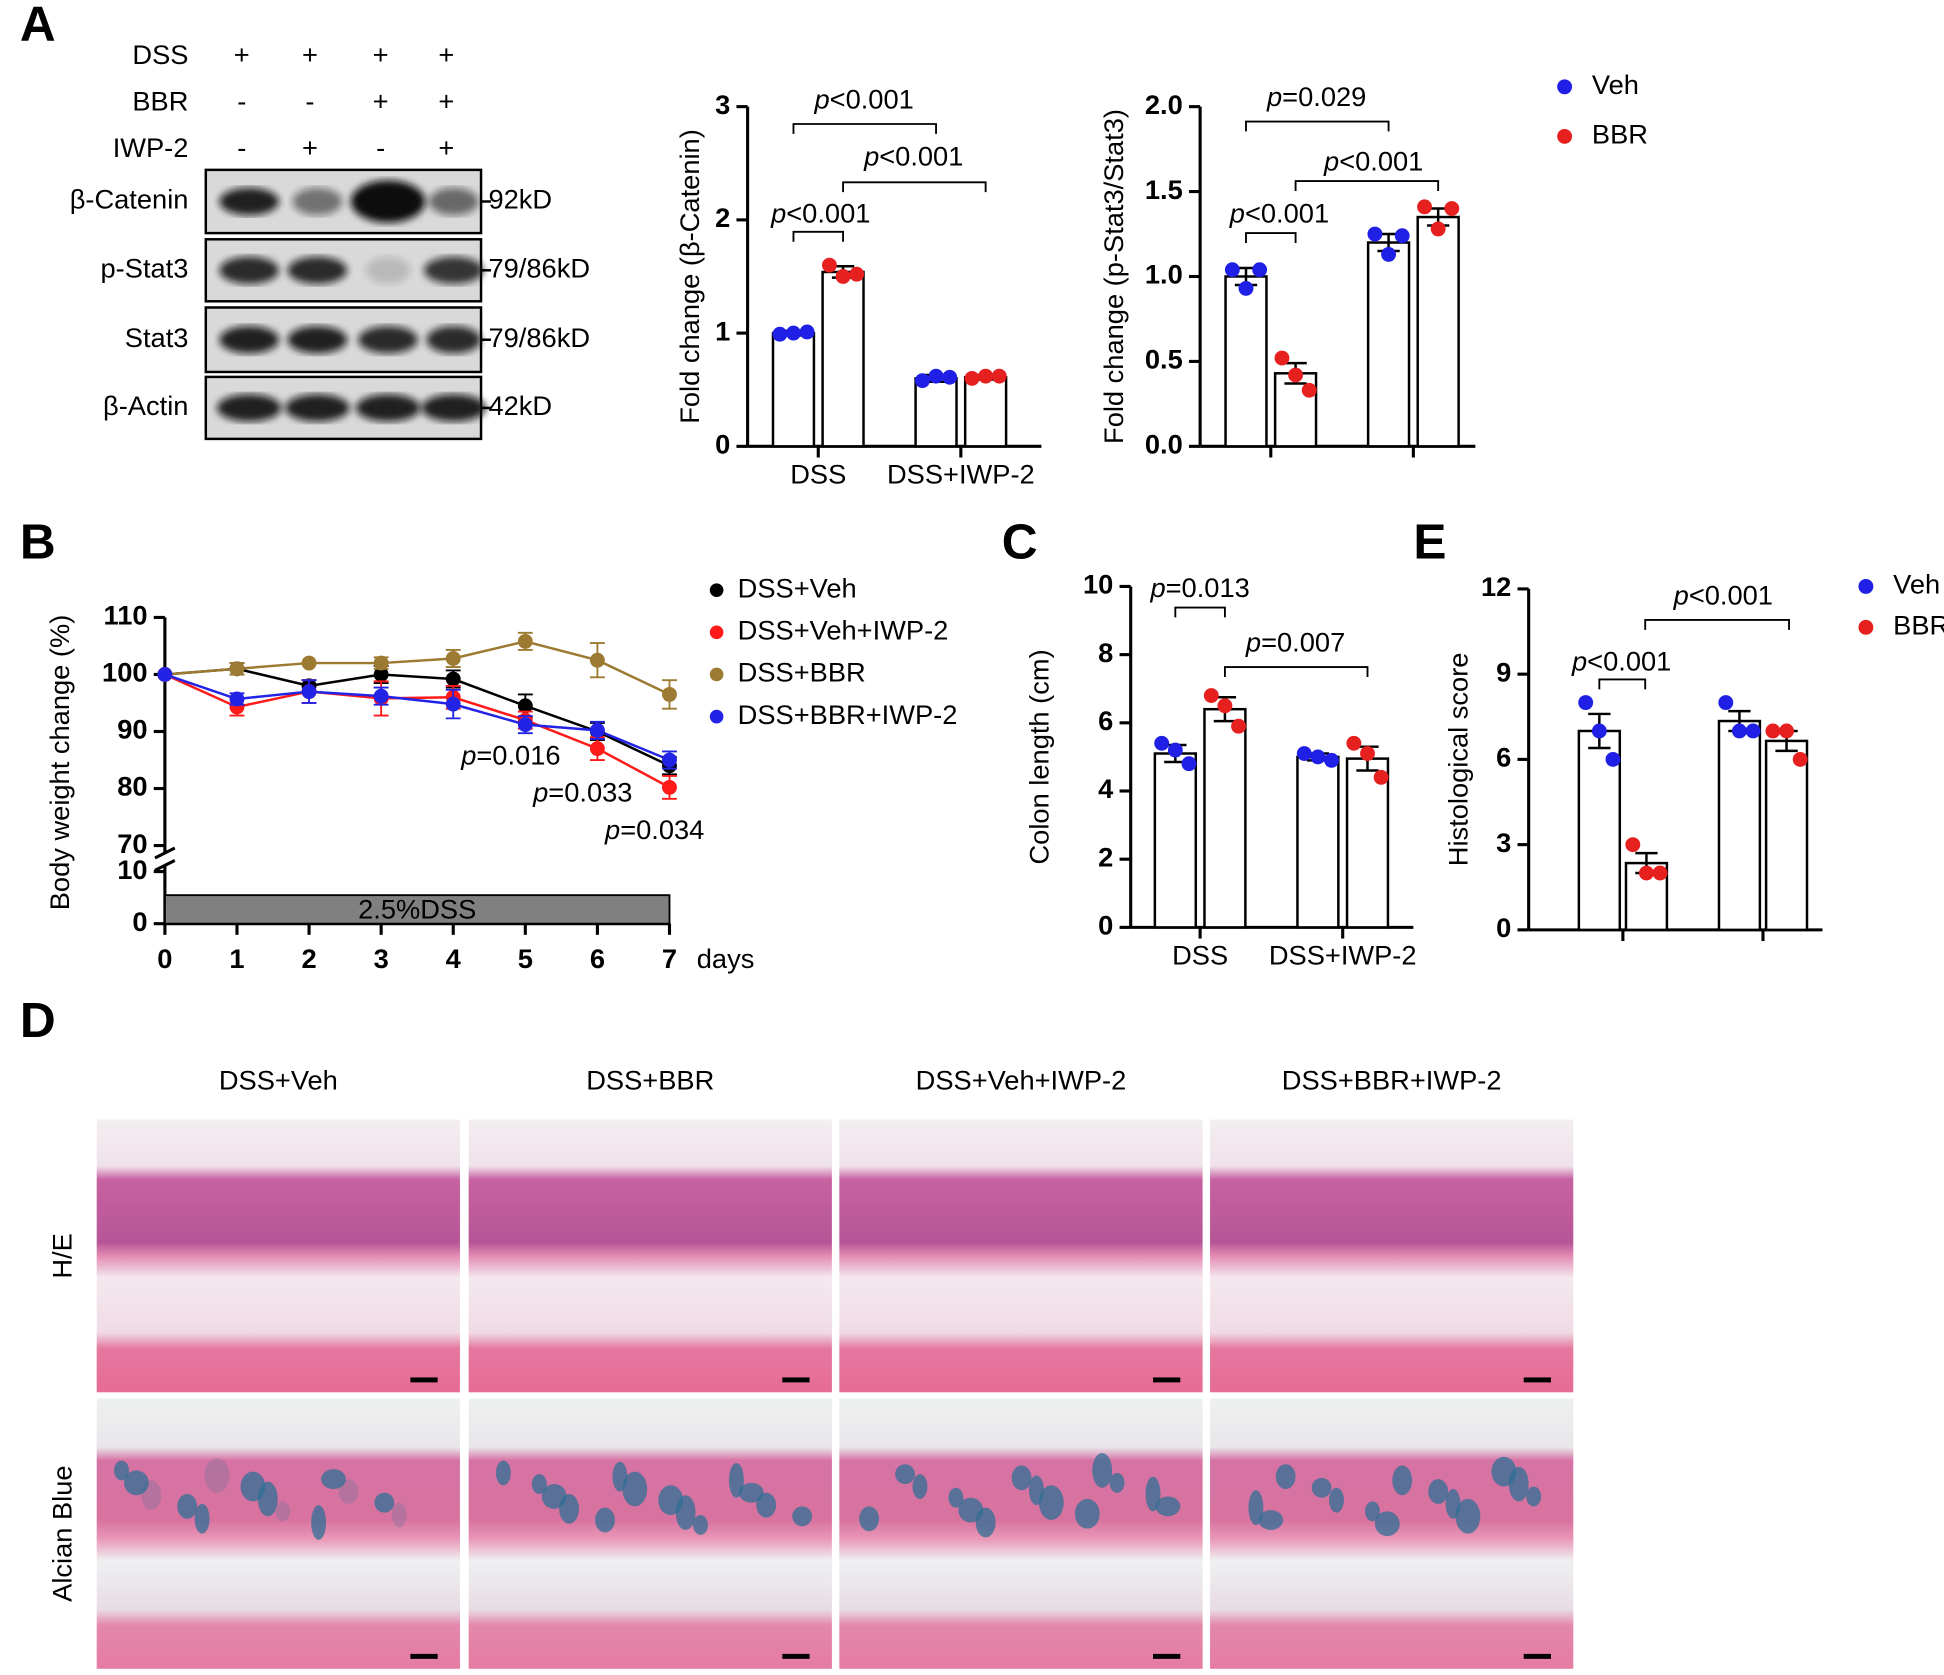 Image resolution: width=1944 pixels, height=1675 pixels. Describe the element at coordinates (1866, 586) in the screenshot. I see `legend-marker` at that location.